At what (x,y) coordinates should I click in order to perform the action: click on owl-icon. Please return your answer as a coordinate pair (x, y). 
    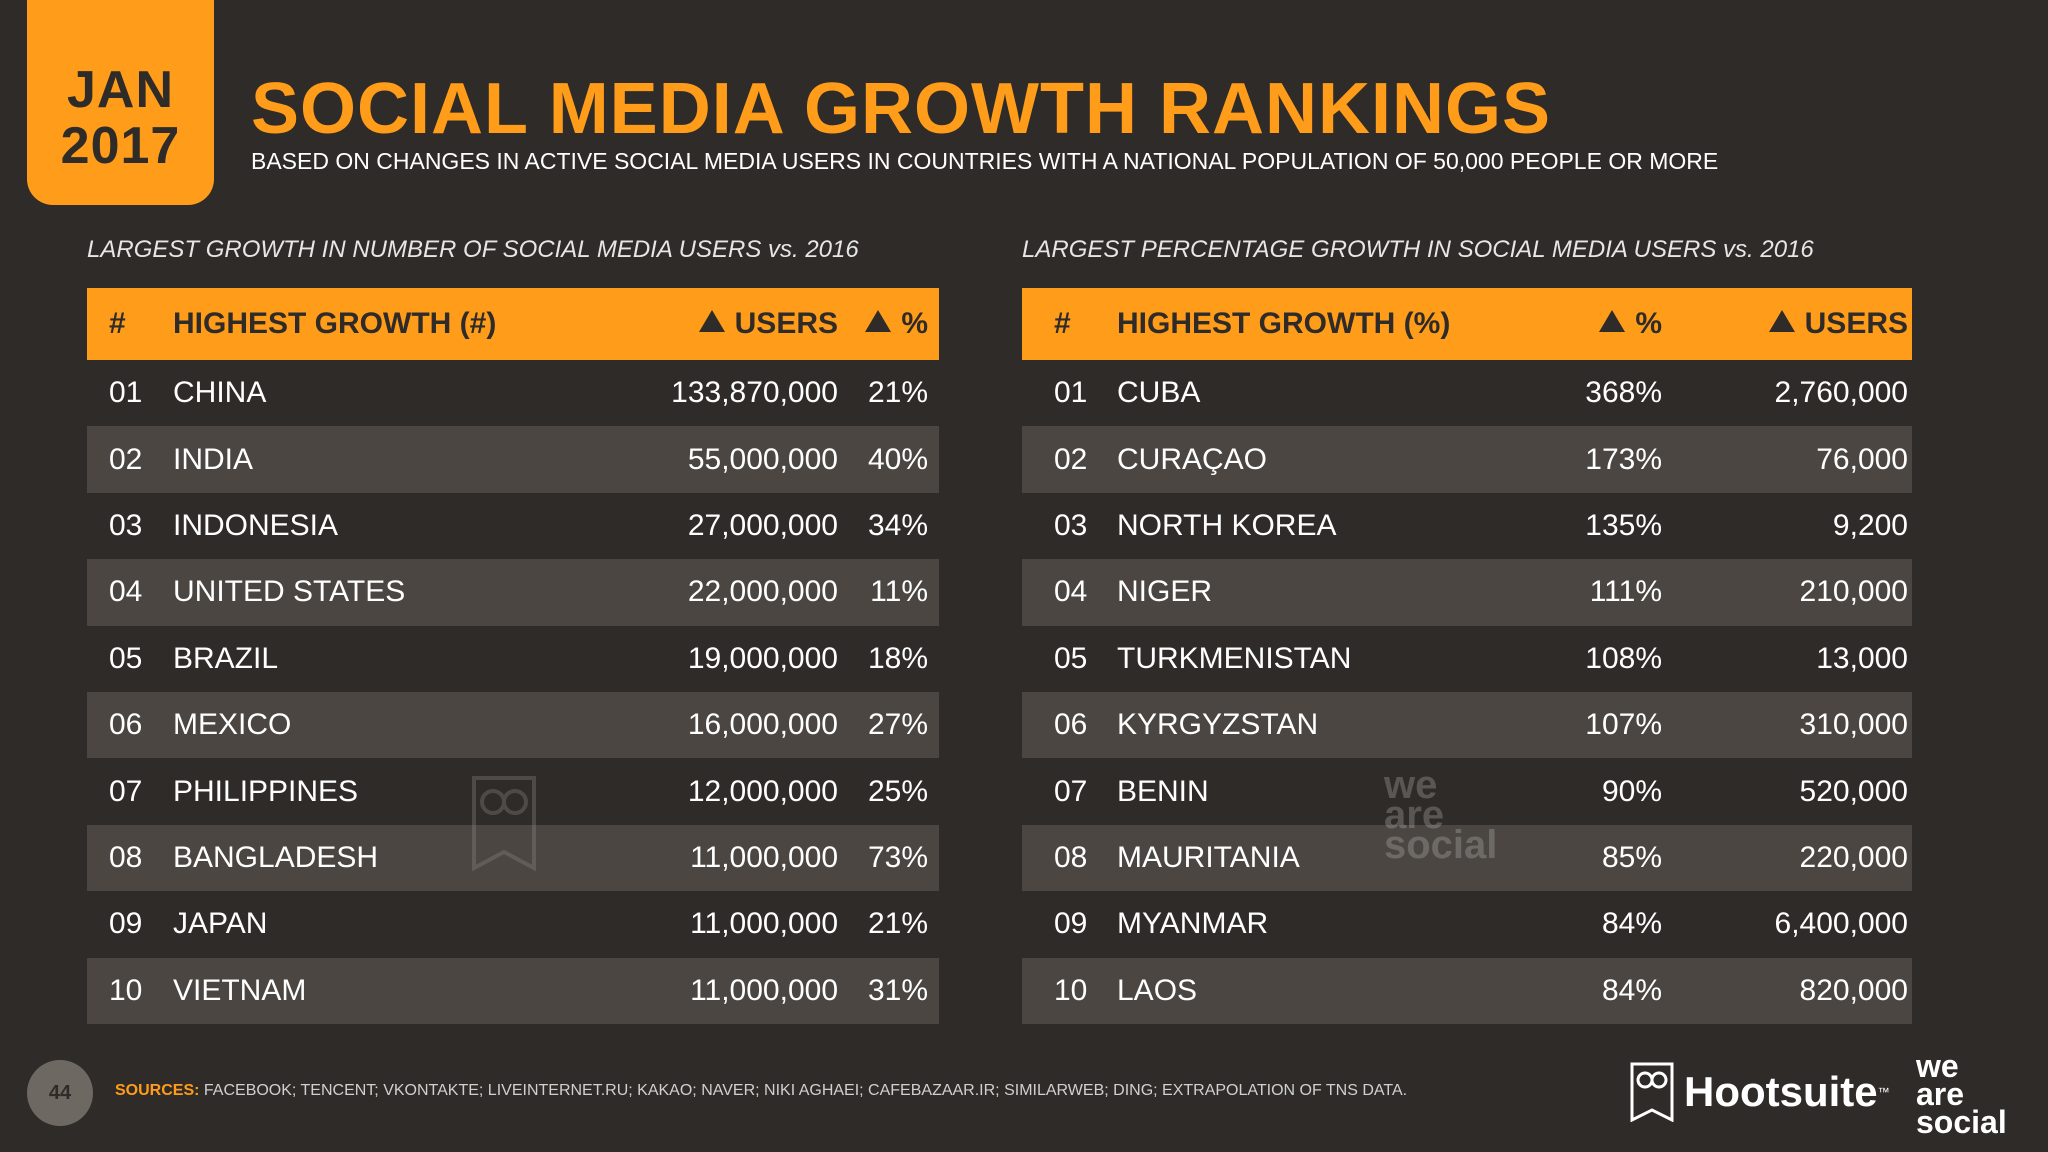
    Looking at the image, I should click on (504, 824).